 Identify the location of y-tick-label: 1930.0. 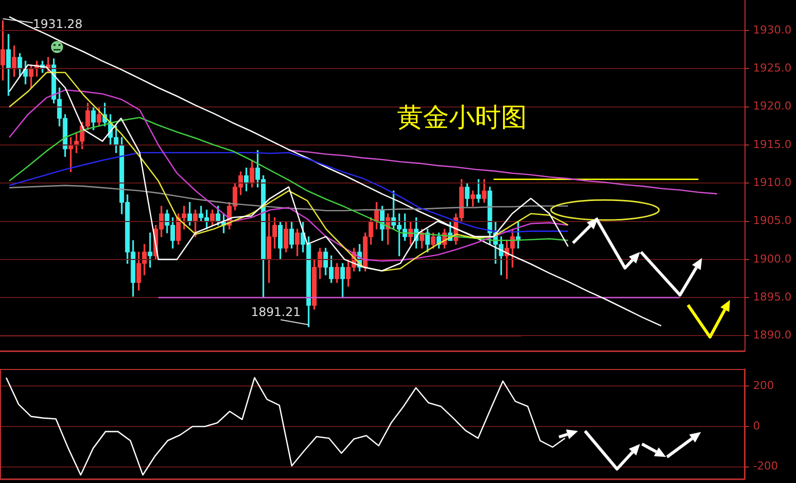
(772, 29).